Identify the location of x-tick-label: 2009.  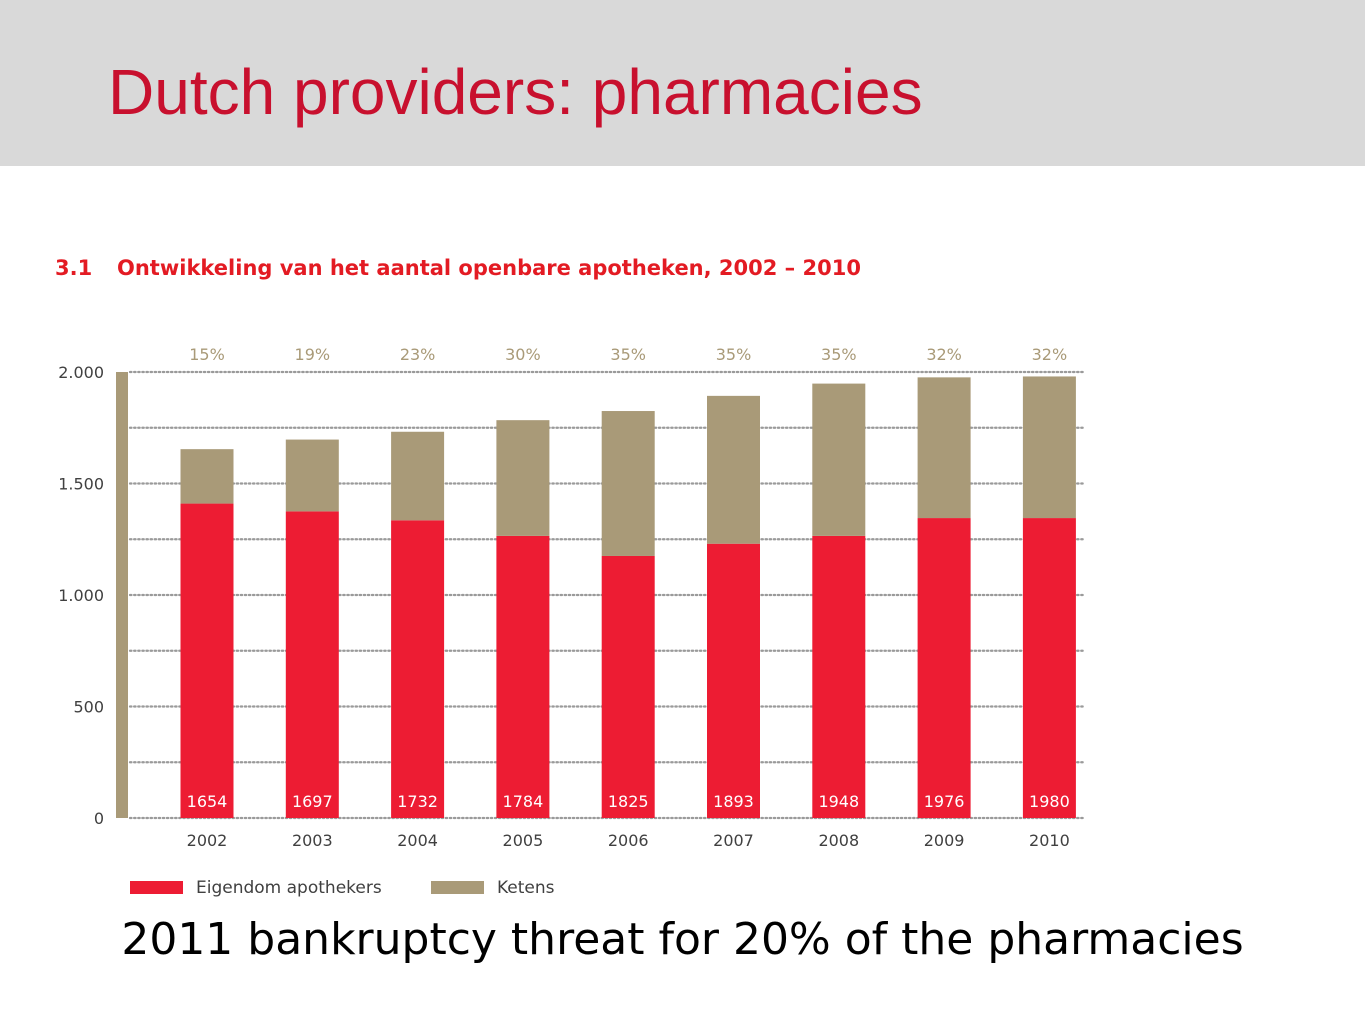
(944, 840).